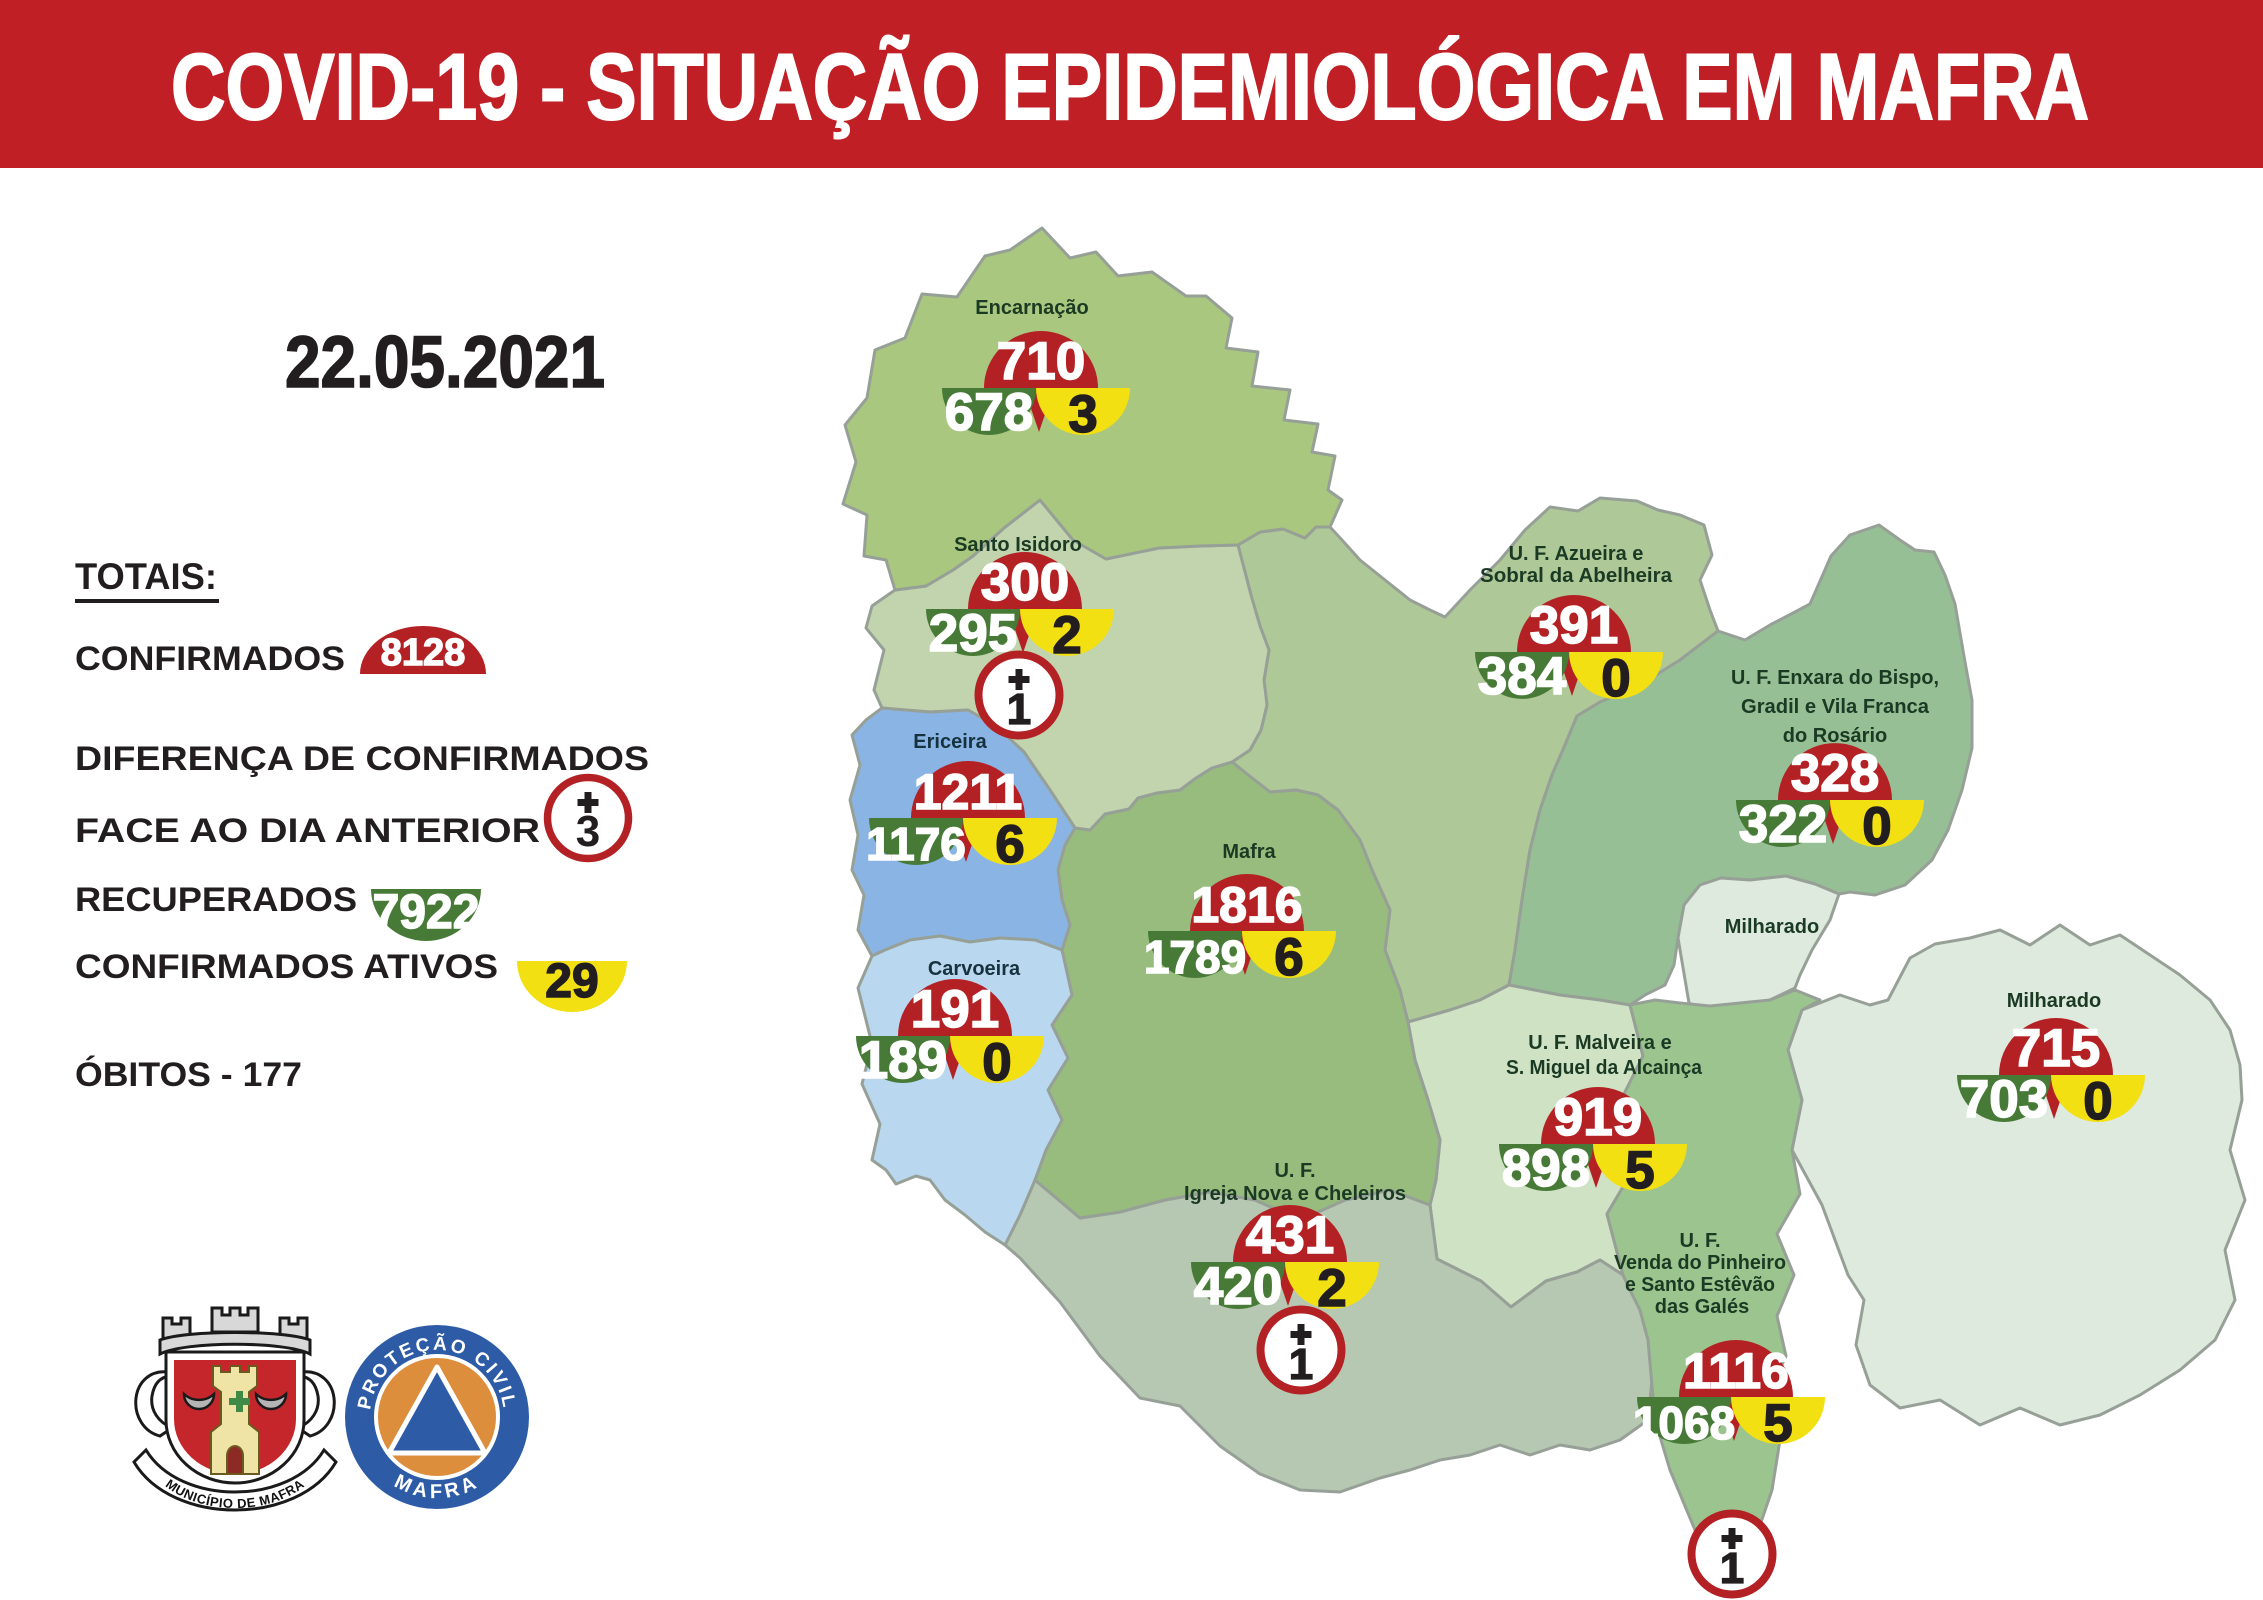  Describe the element at coordinates (1018, 545) in the screenshot. I see `svg-text: Santo Isidoro` at that location.